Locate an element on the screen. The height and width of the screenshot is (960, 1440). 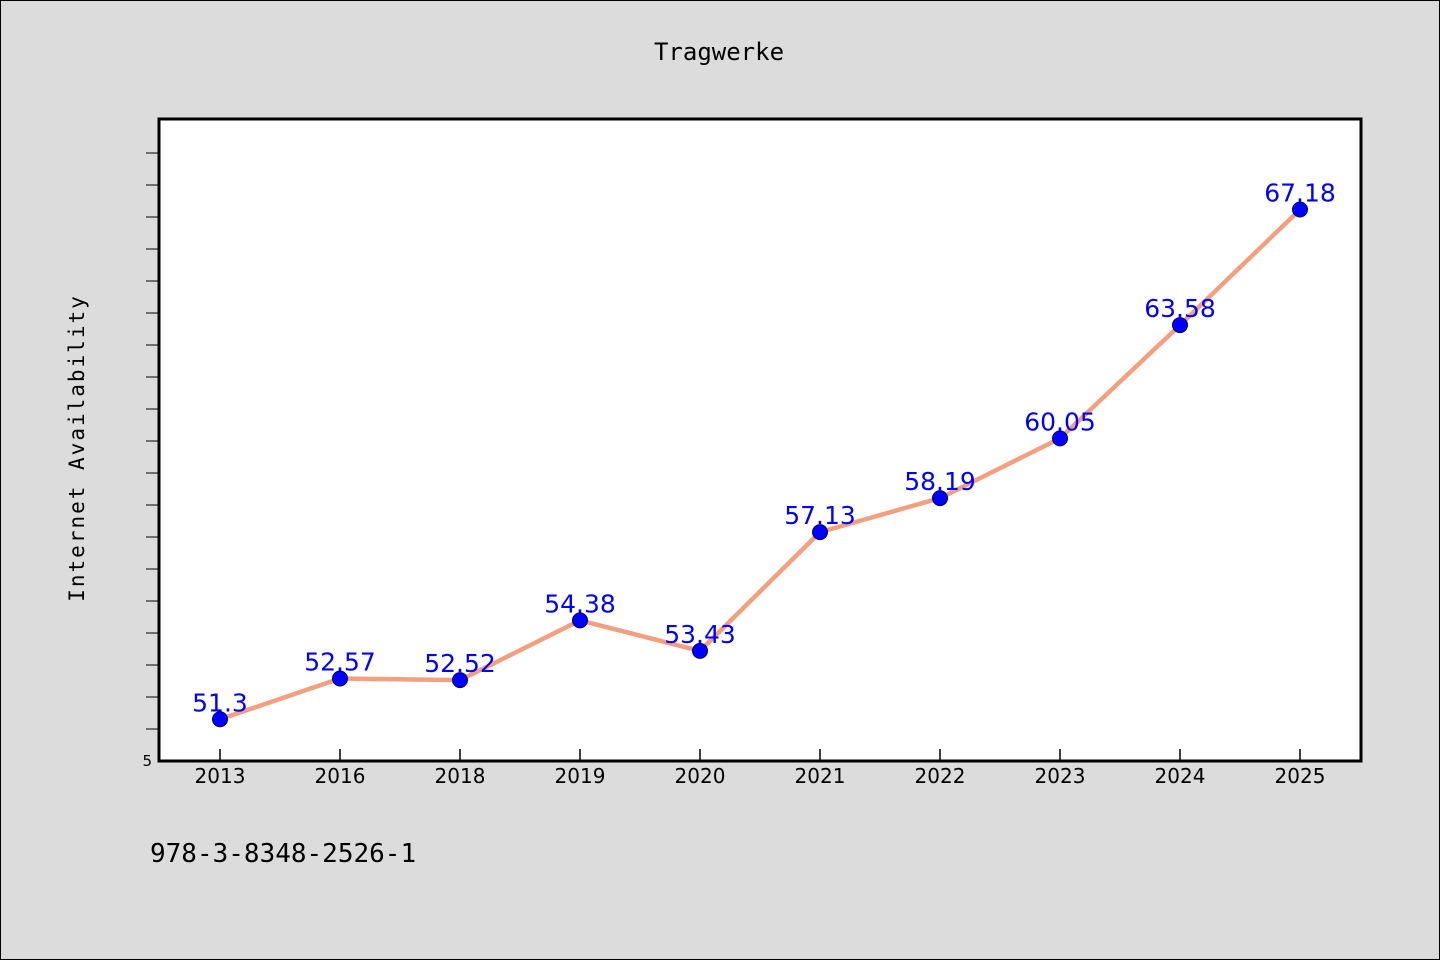
x-tick-label: 2025 is located at coordinates (1300, 776).